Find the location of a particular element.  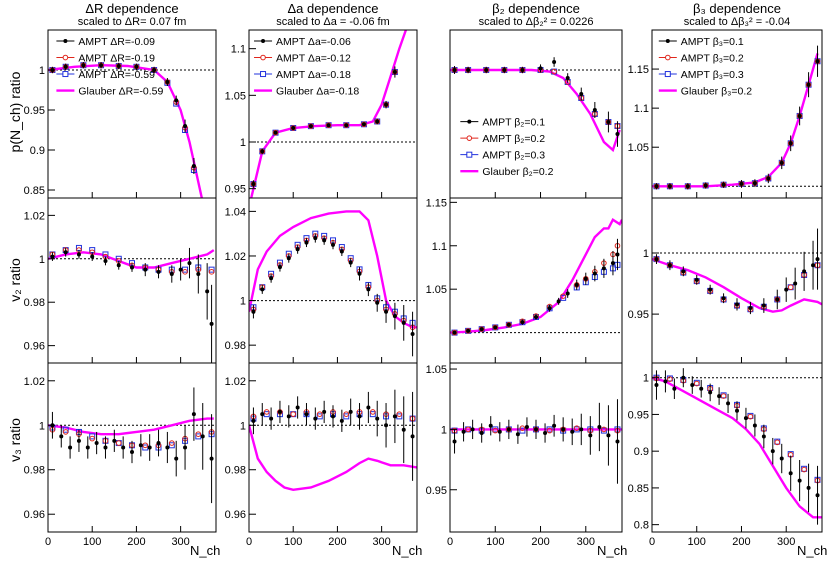

panel-r2c2: 0.95 1 1.05 0 100 200 300 is located at coordinates (524, 455).